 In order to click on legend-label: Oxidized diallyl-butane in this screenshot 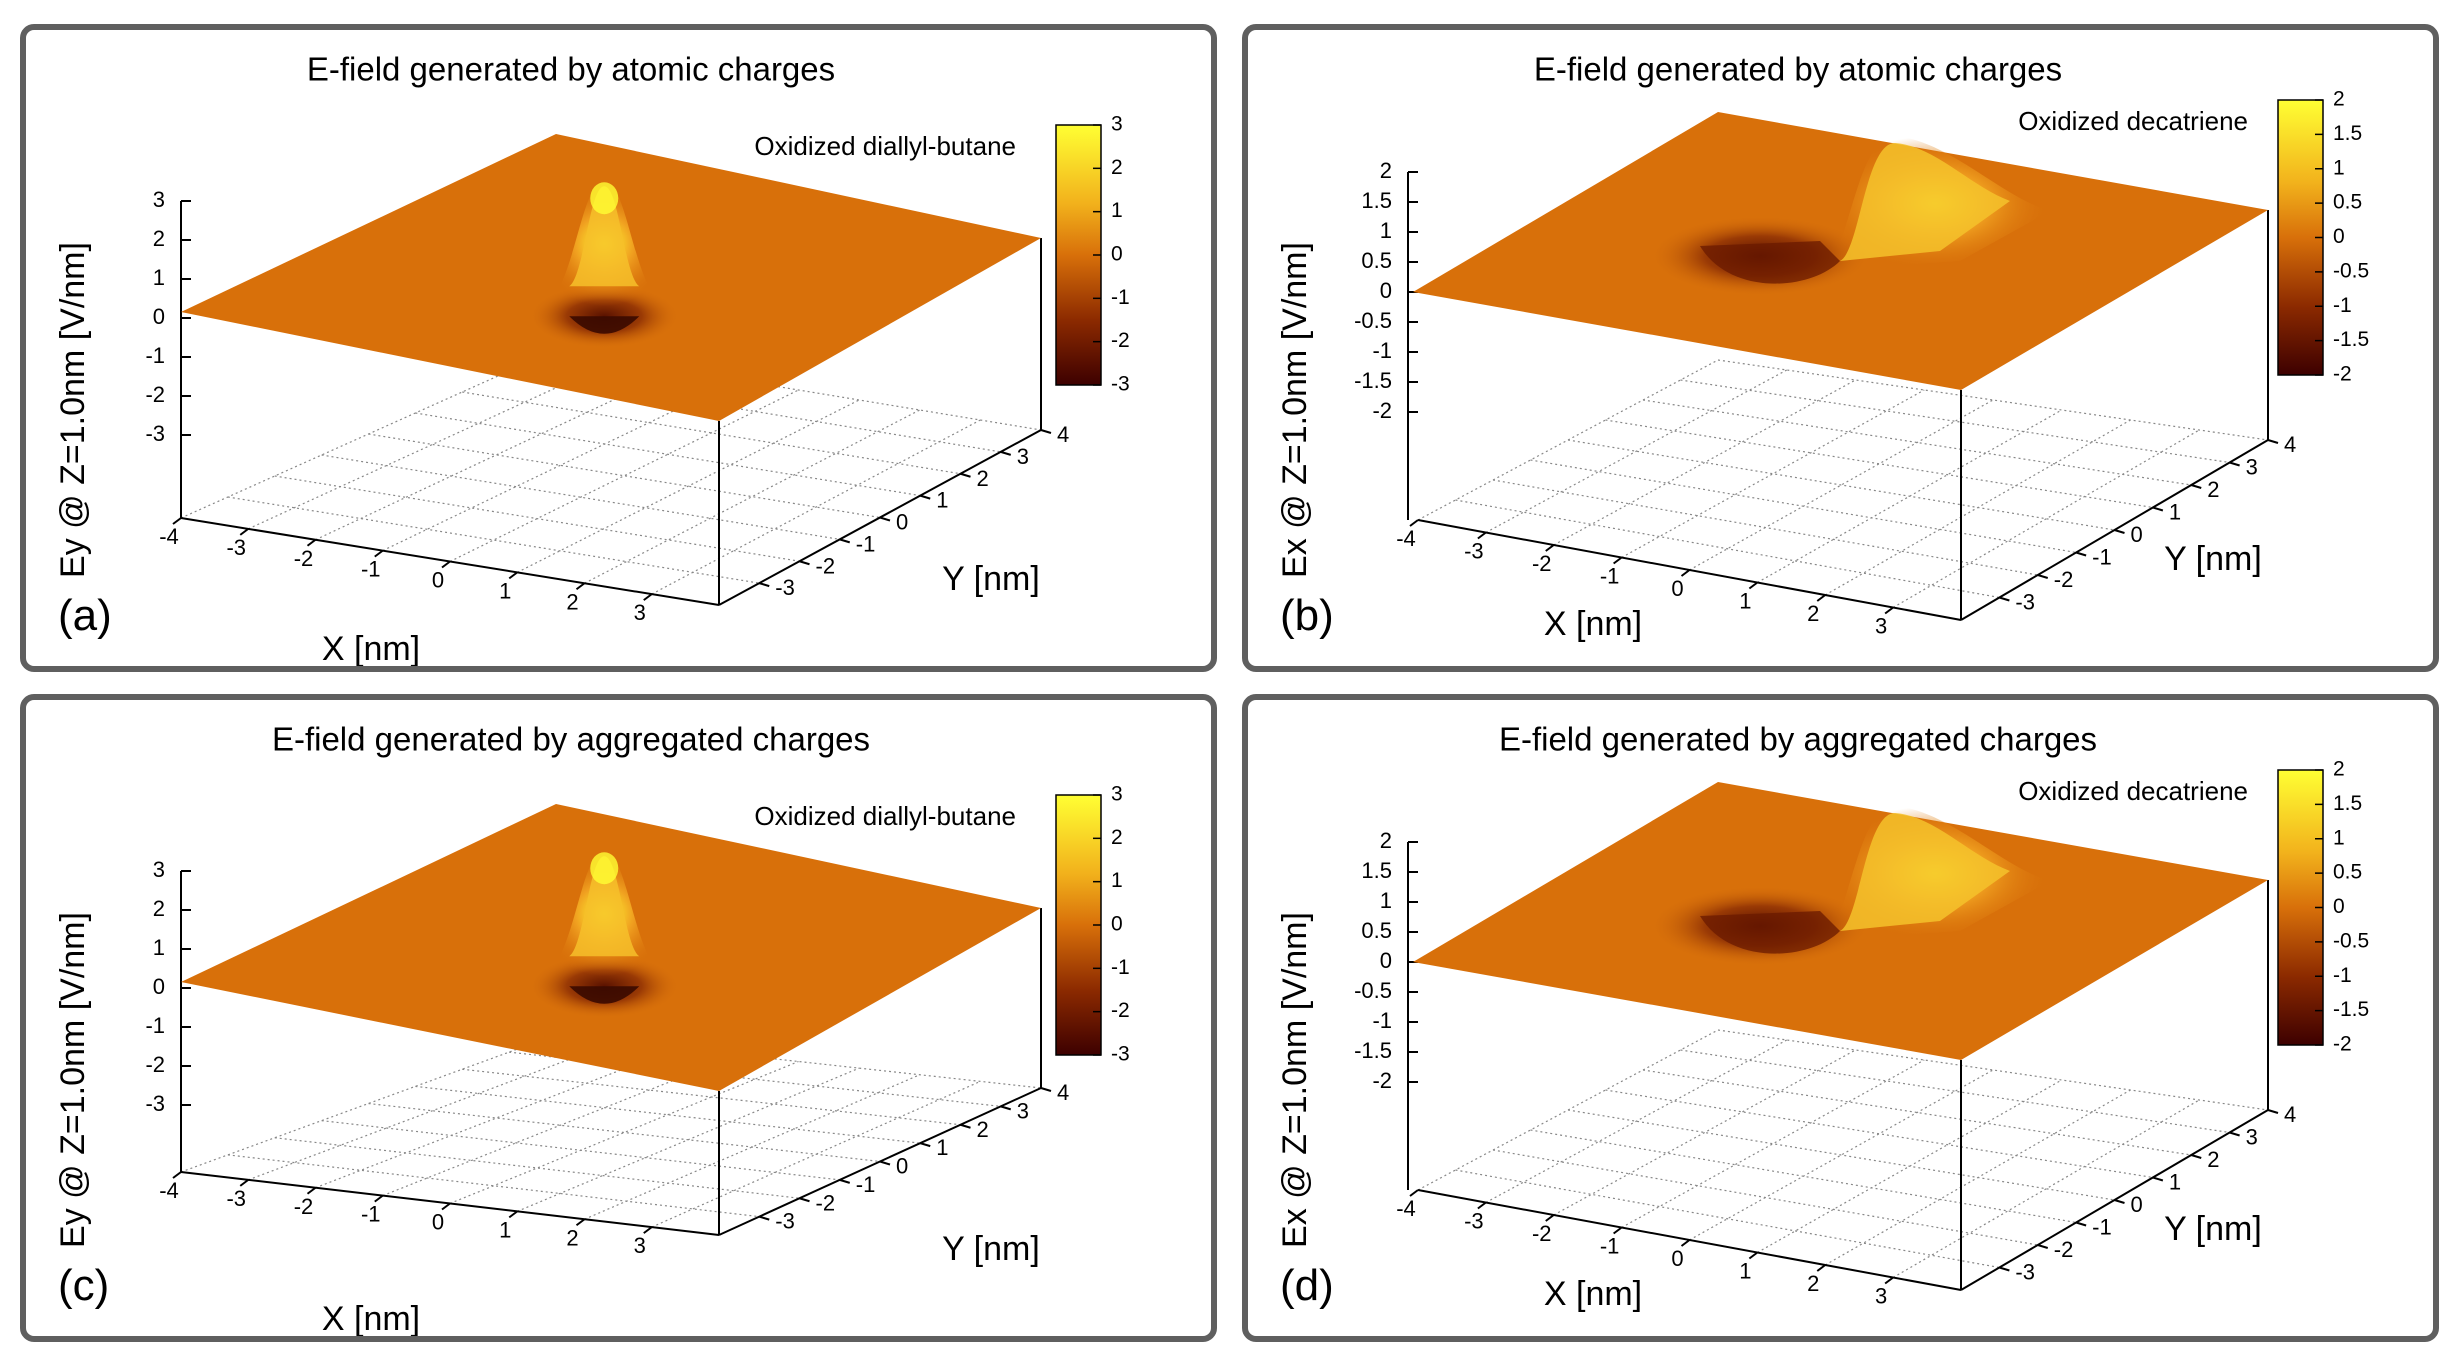, I will do `click(885, 816)`.